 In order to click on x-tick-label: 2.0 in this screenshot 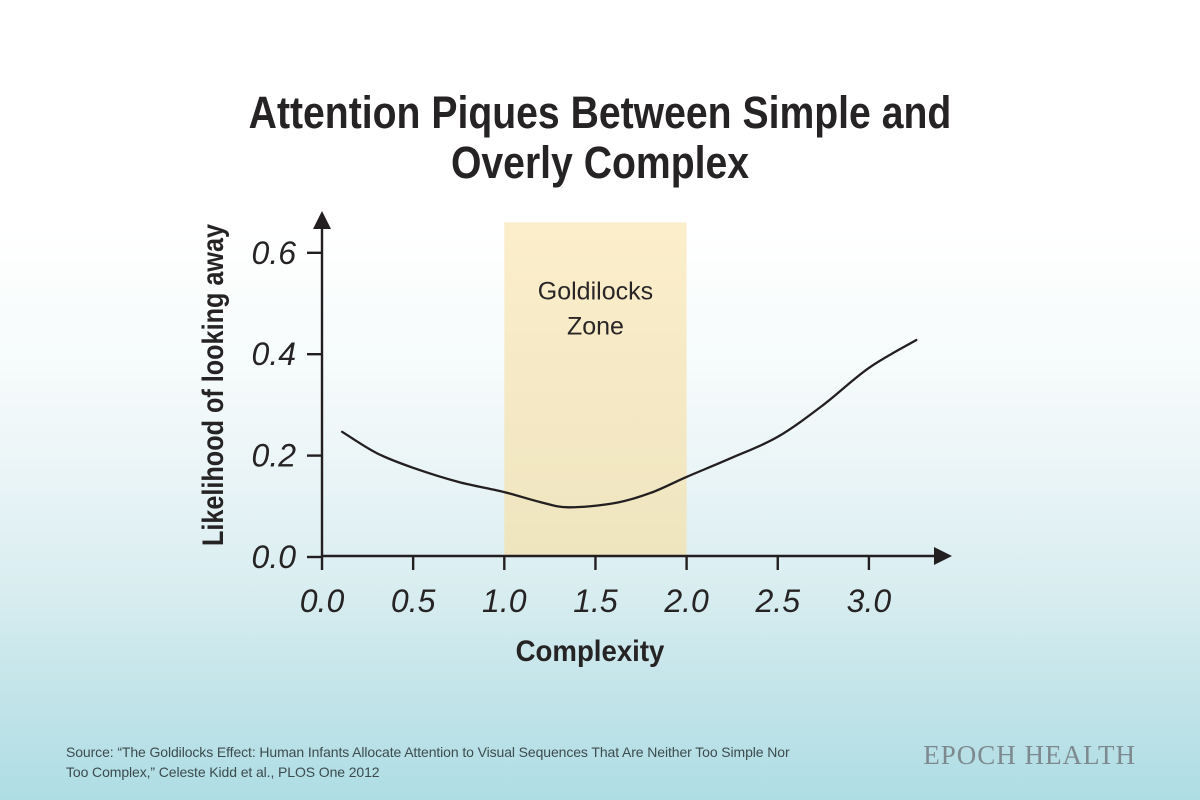, I will do `click(686, 601)`.